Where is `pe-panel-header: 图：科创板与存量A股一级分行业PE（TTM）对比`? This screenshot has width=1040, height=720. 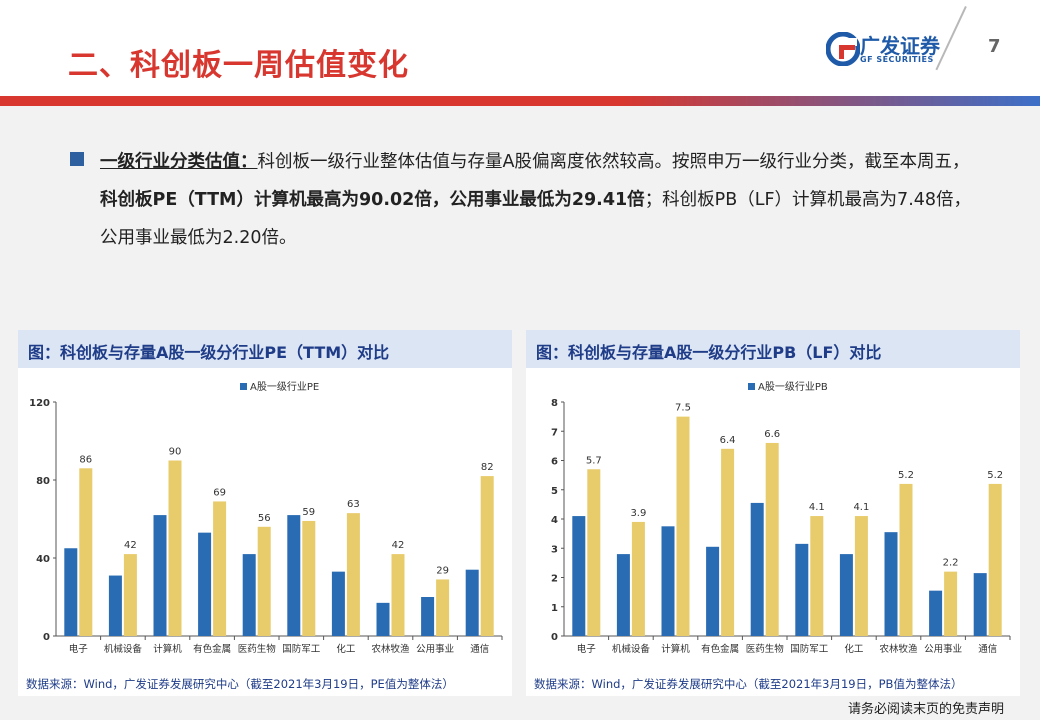 pe-panel-header: 图：科创板与存量A股一级分行业PE（TTM）对比 is located at coordinates (265, 349).